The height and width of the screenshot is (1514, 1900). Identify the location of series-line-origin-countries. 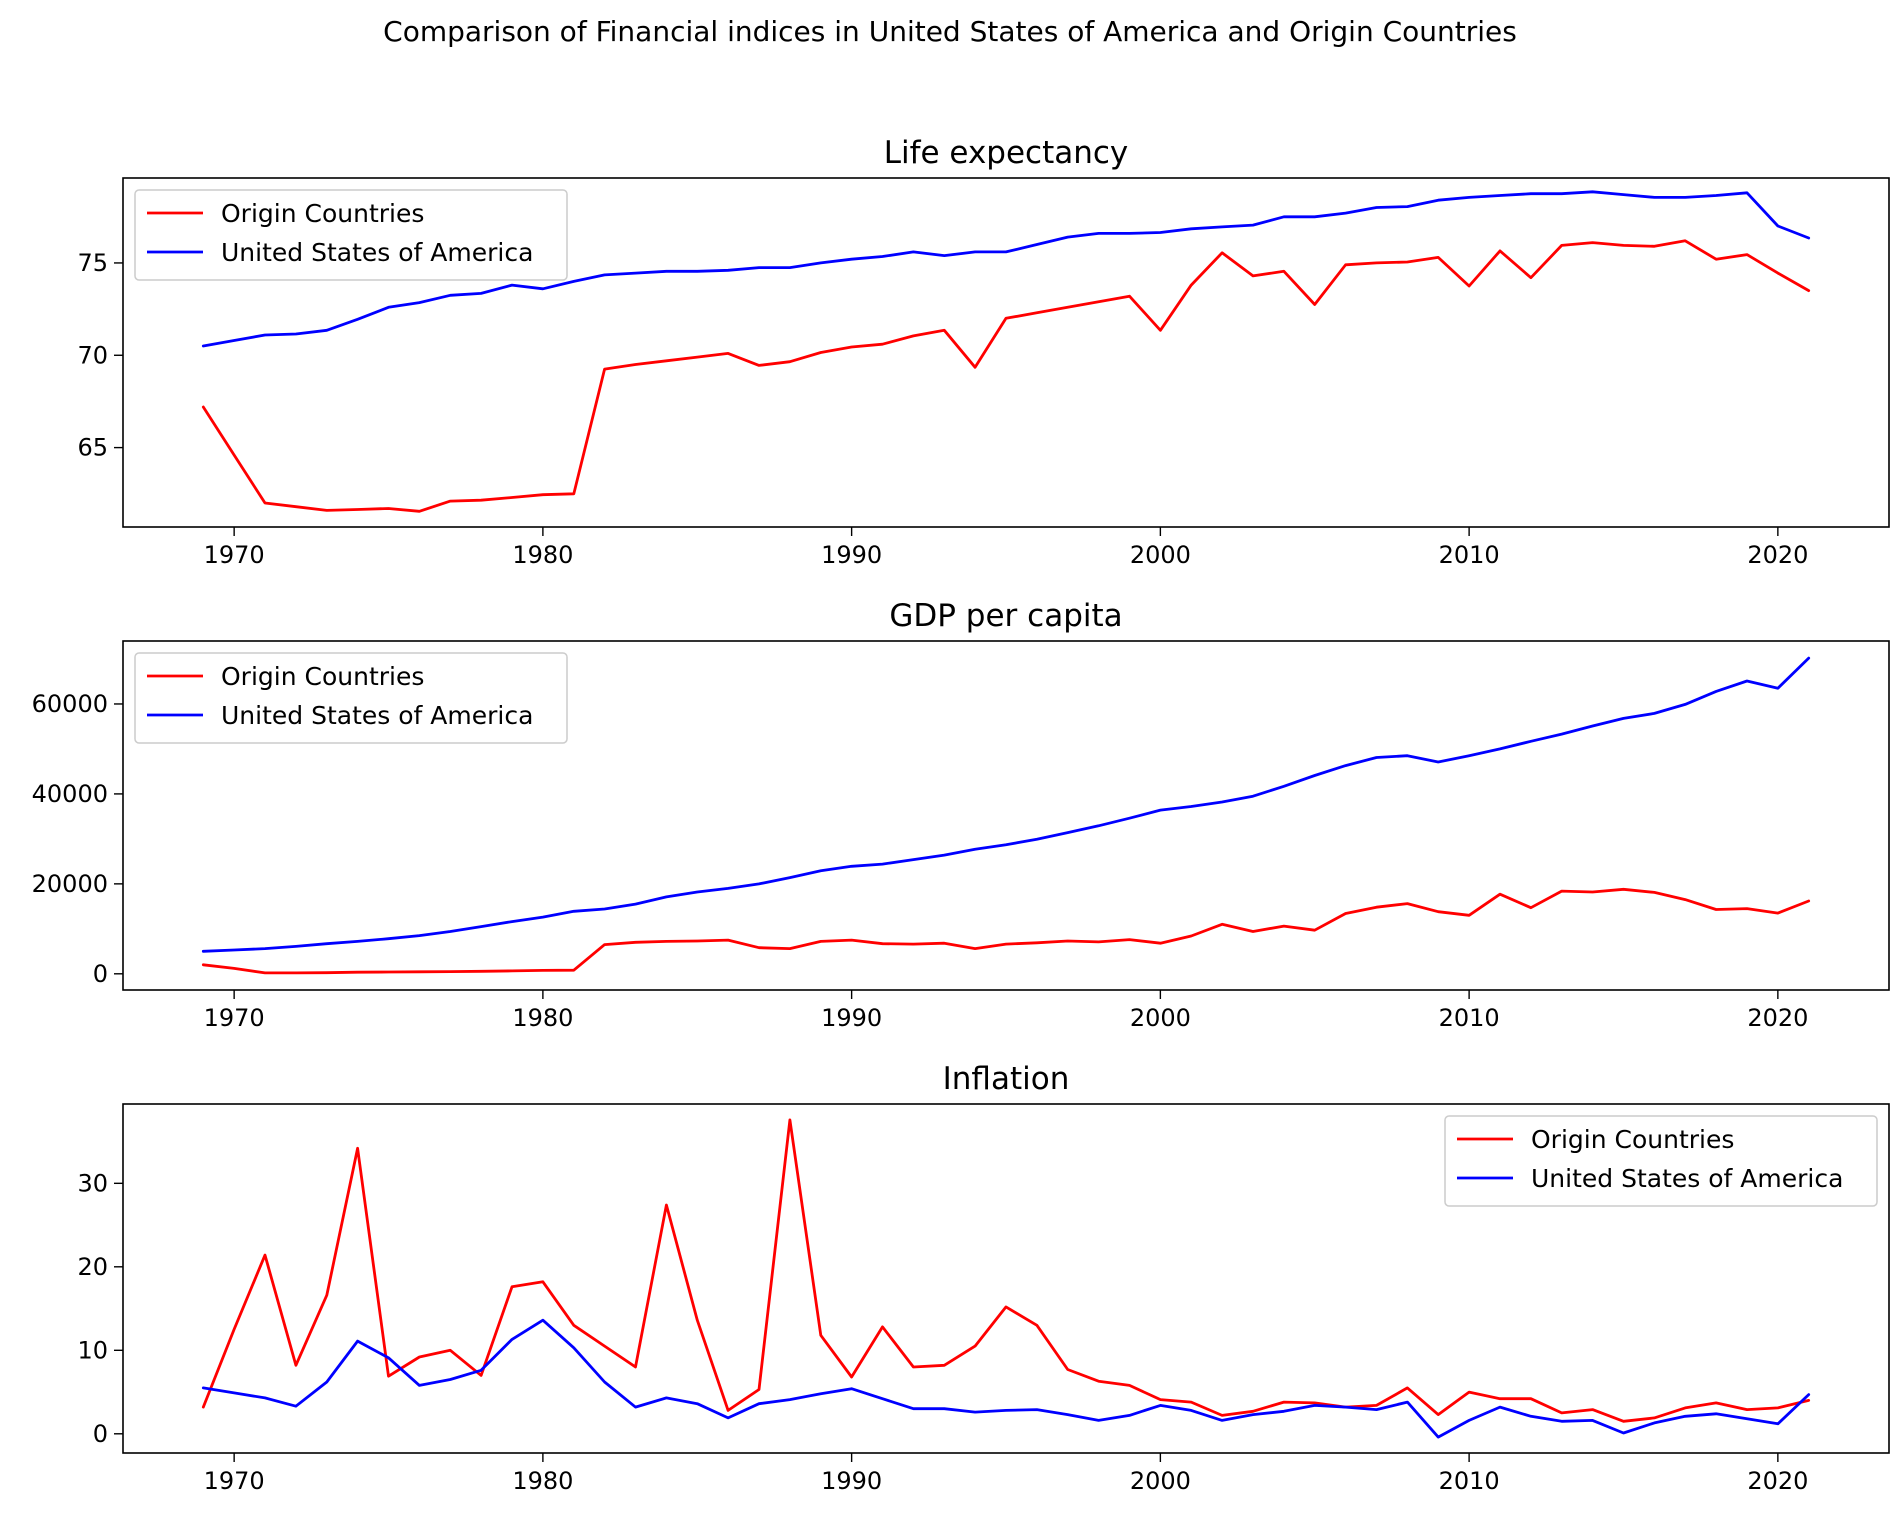
(1006, 931).